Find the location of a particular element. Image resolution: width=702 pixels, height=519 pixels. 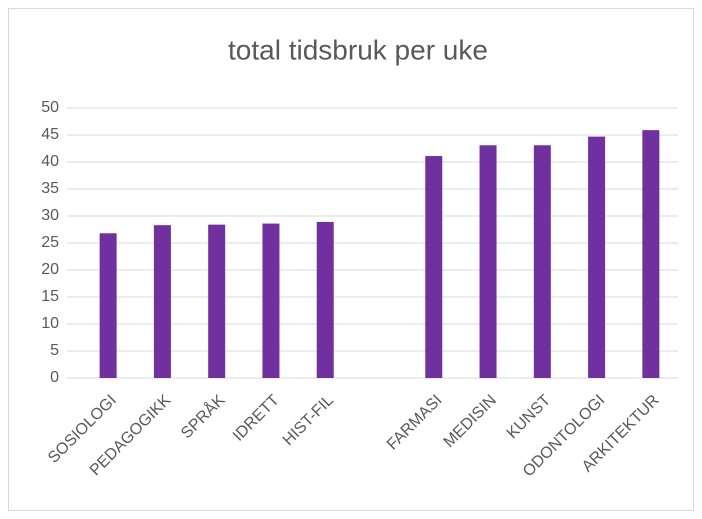

y-tick-label: 25 is located at coordinates (50, 242).